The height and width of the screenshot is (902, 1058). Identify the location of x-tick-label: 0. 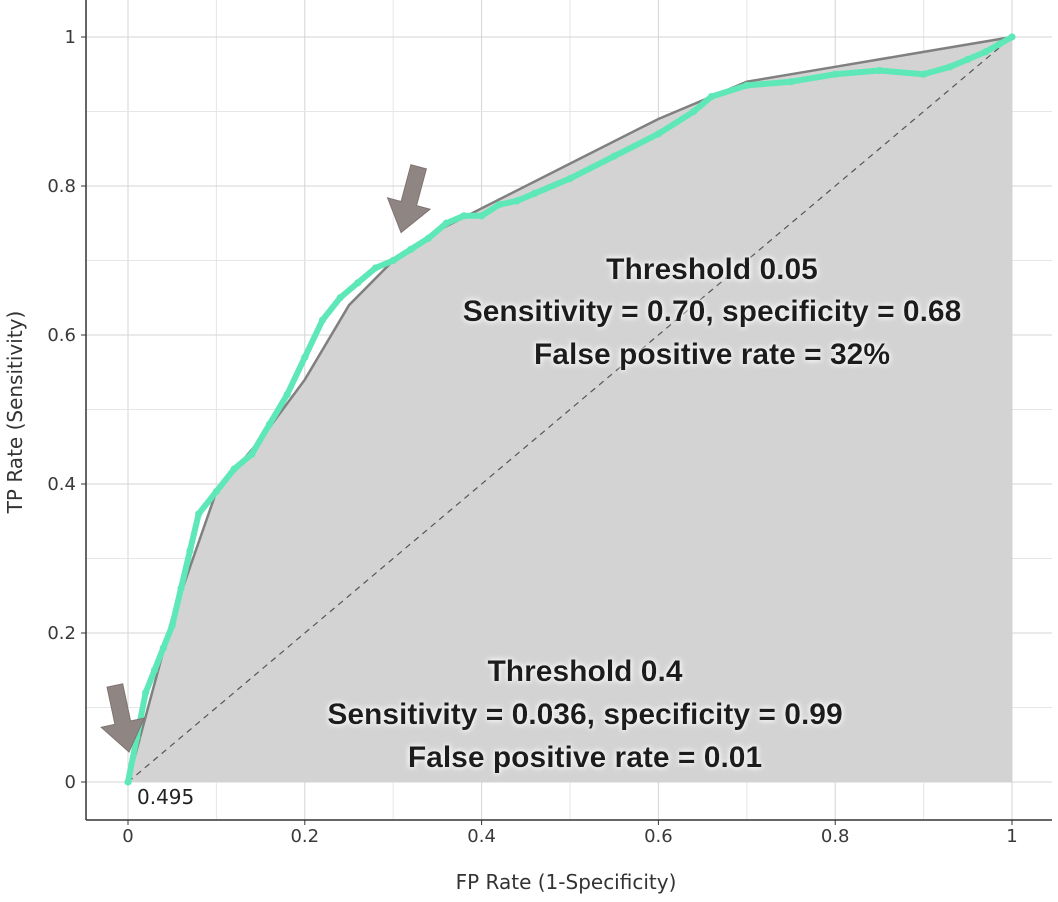
(127, 836).